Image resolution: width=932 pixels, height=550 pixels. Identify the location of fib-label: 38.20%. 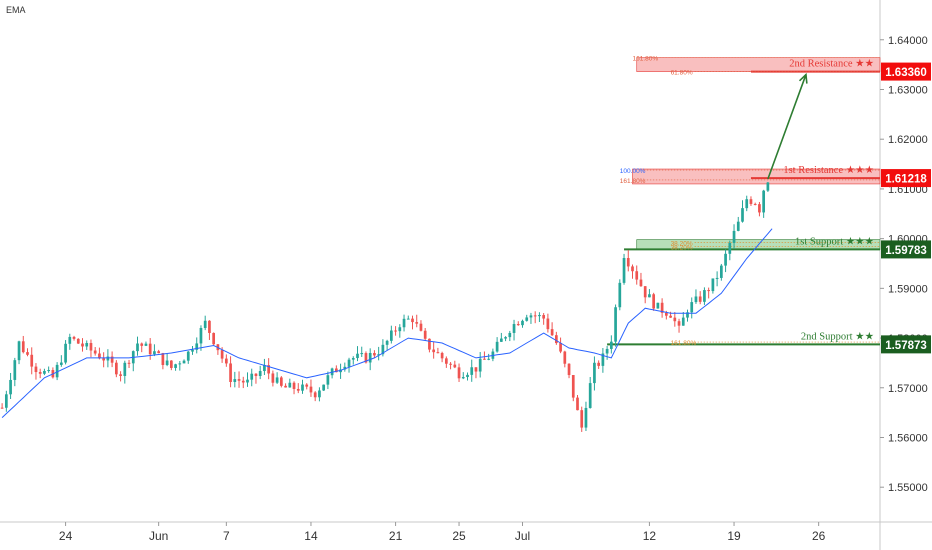
(682, 244).